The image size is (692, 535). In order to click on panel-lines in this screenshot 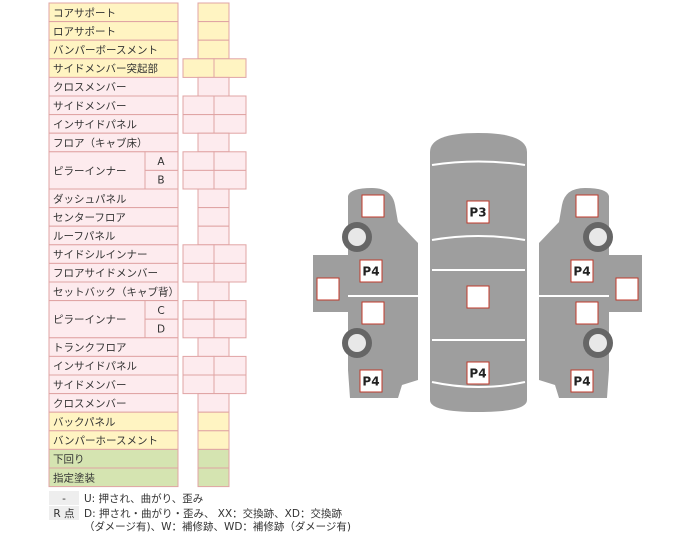, I will do `click(478, 274)`.